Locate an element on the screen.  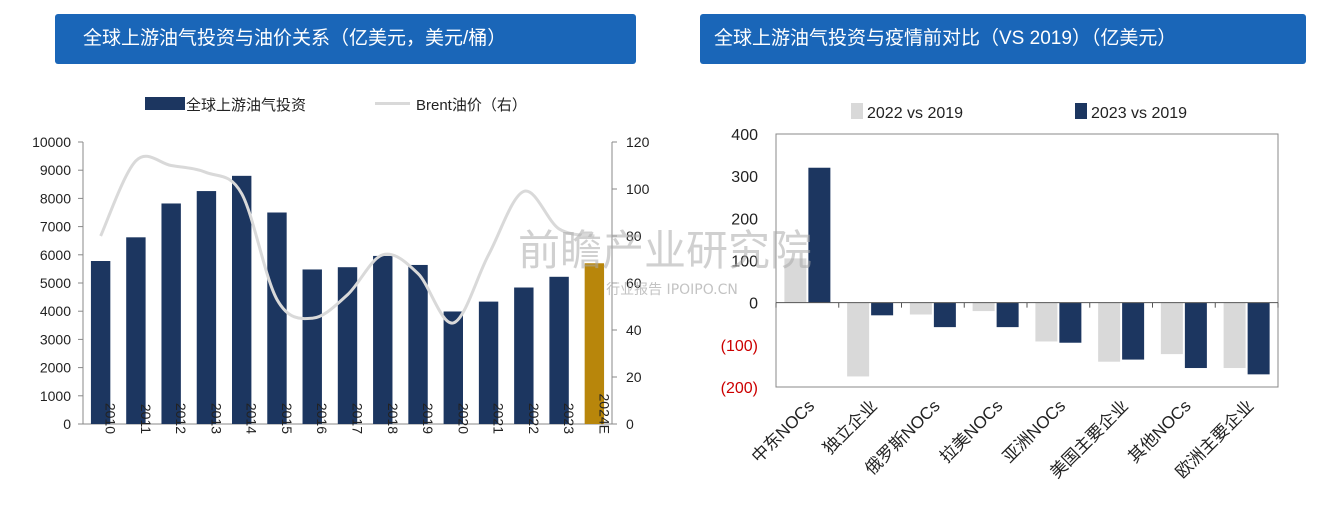
legend-swatch-2022 is located at coordinates (857, 111).